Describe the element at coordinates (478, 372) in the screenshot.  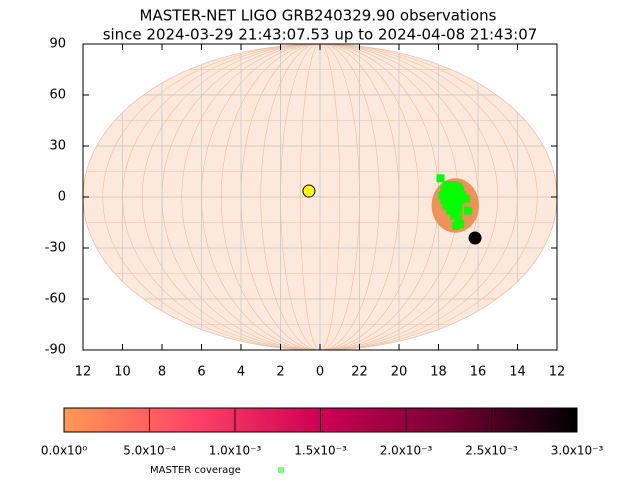
I see `x-tick-label: 16` at that location.